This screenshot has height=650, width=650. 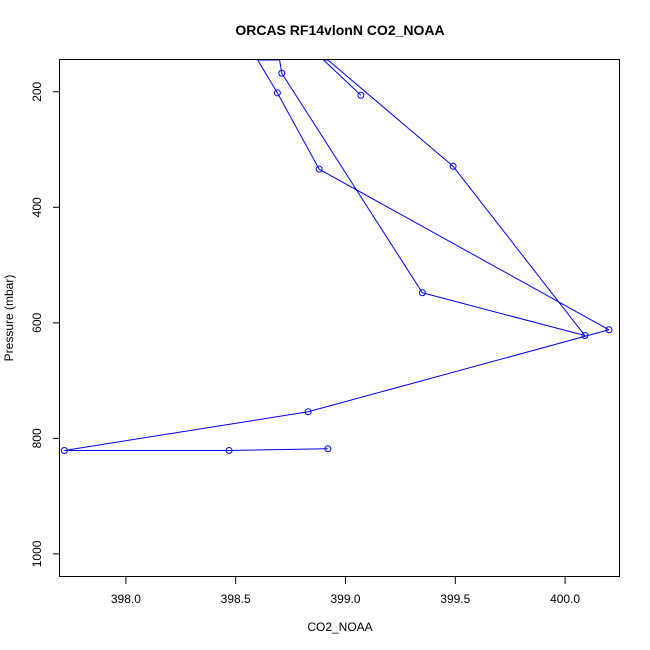 What do you see at coordinates (37, 207) in the screenshot?
I see `y-tick-label: 400` at bounding box center [37, 207].